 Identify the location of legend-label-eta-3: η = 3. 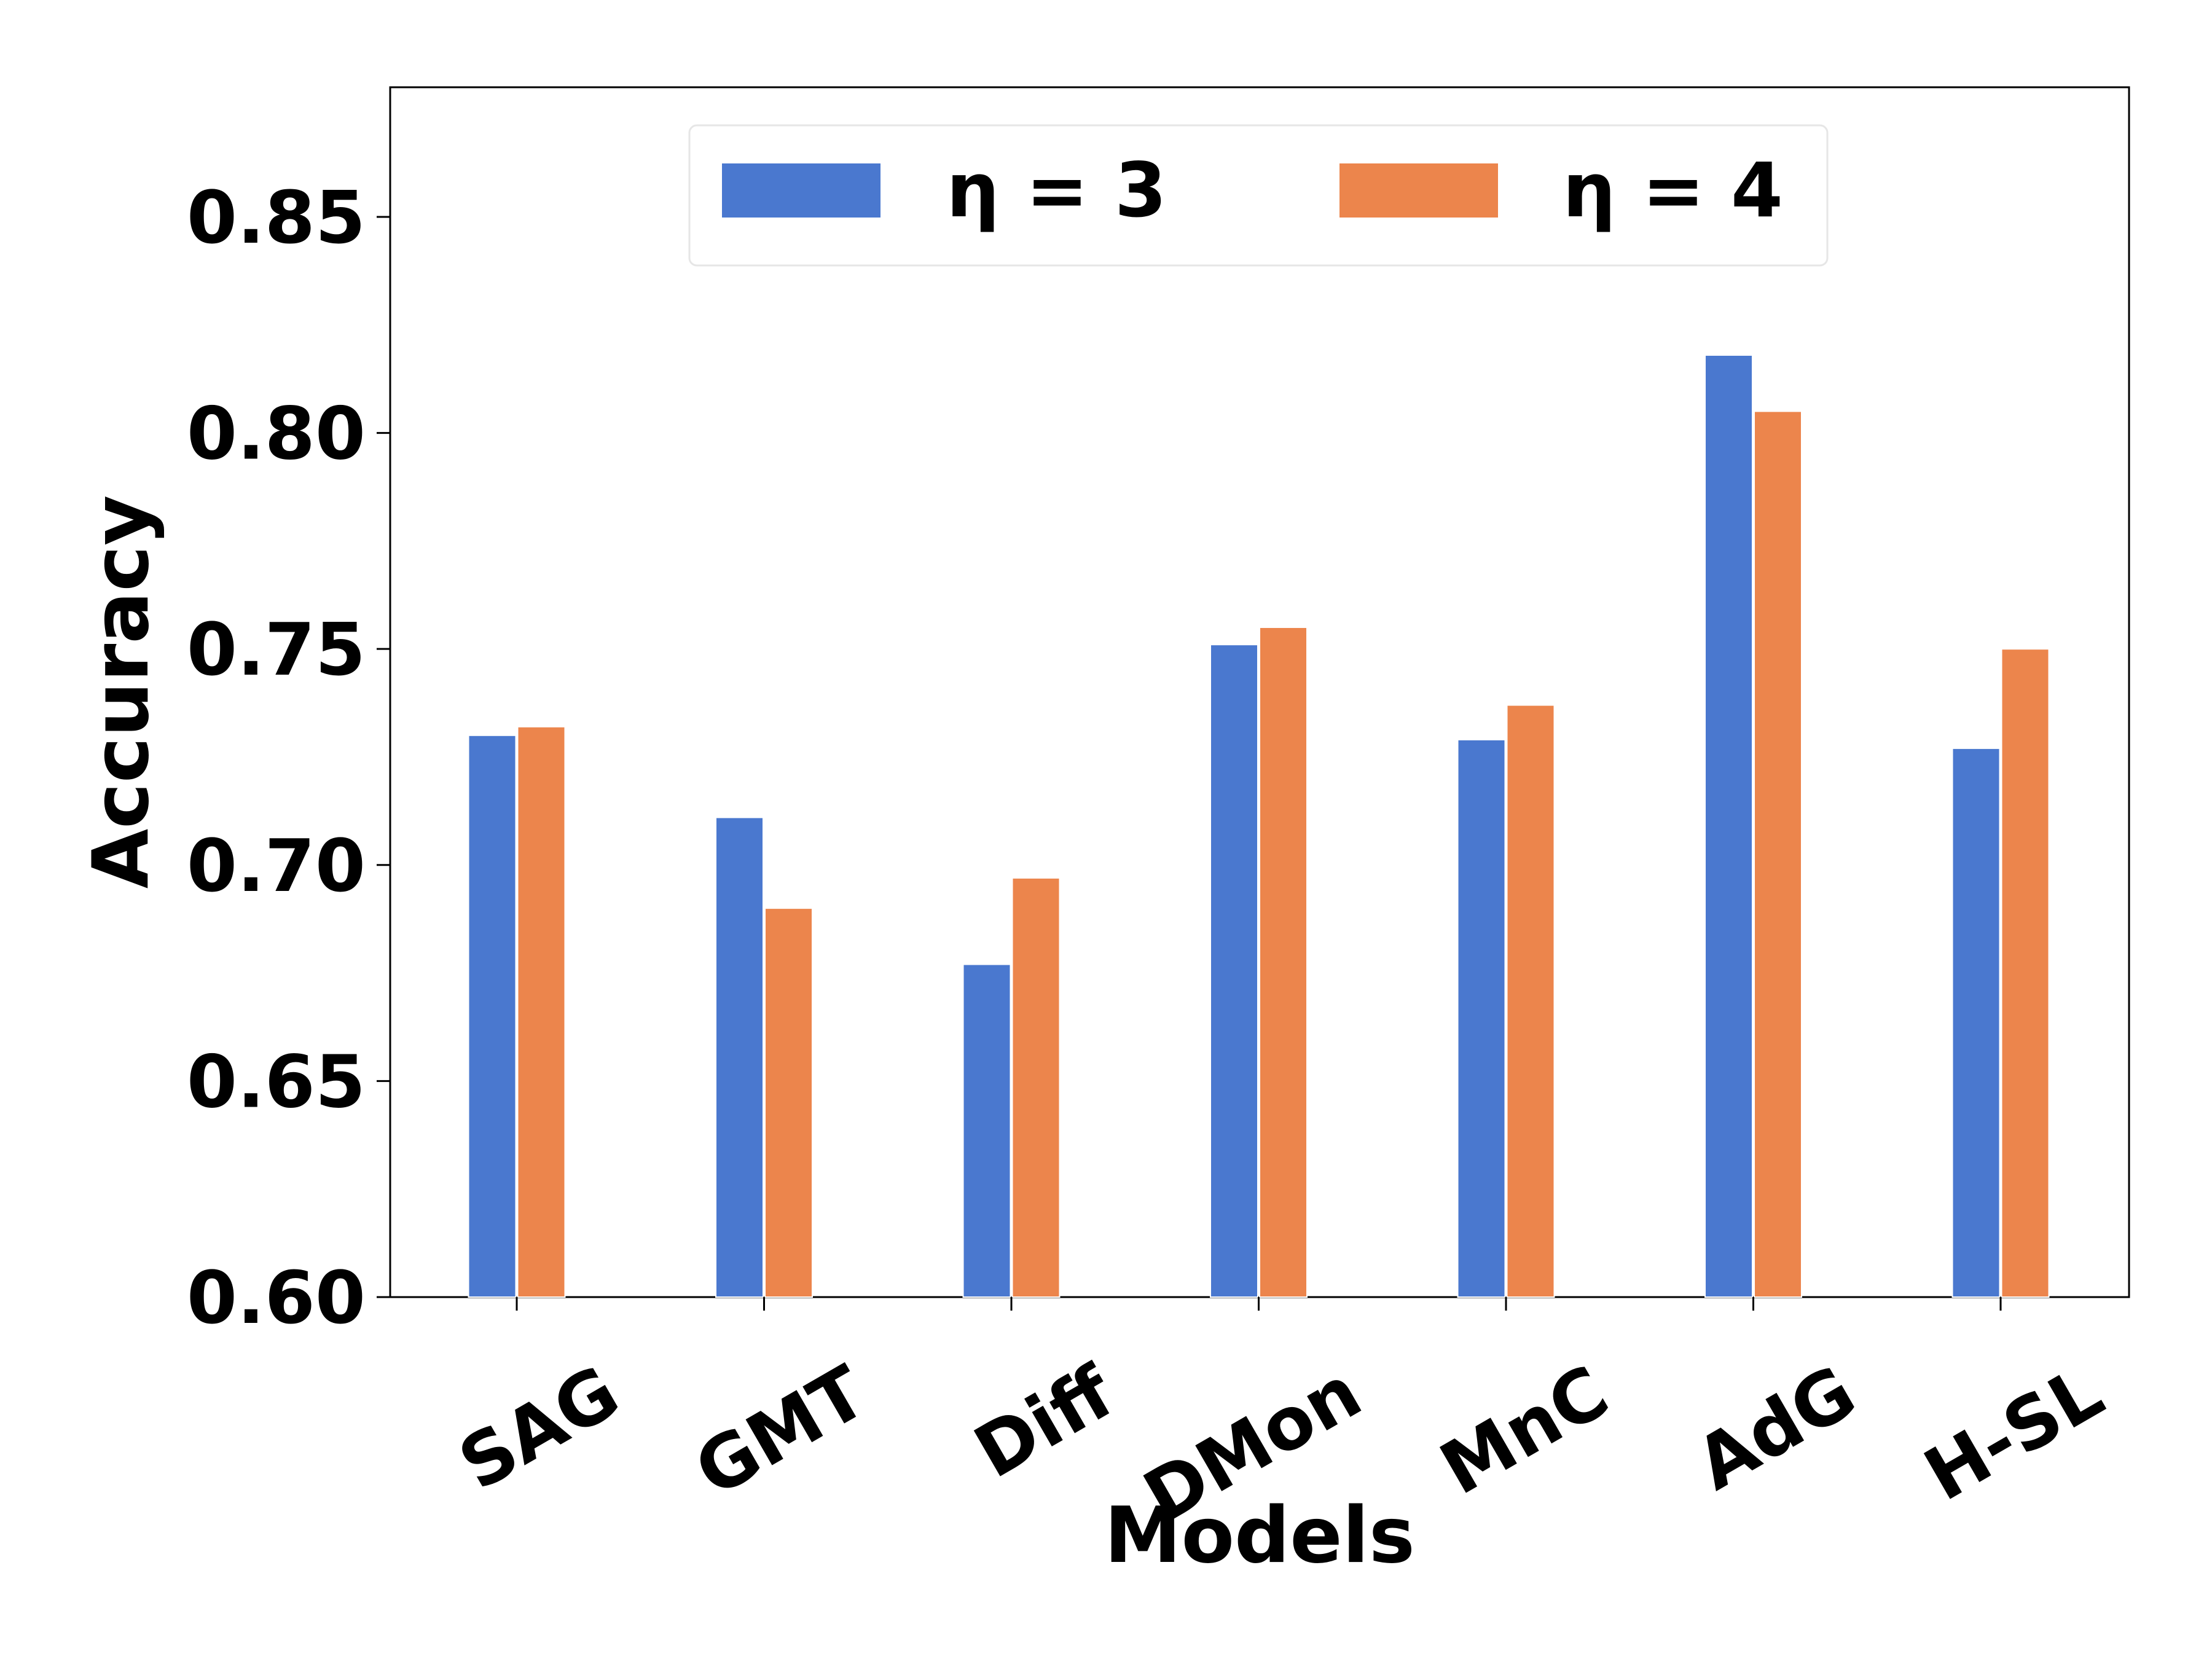
(1056, 190).